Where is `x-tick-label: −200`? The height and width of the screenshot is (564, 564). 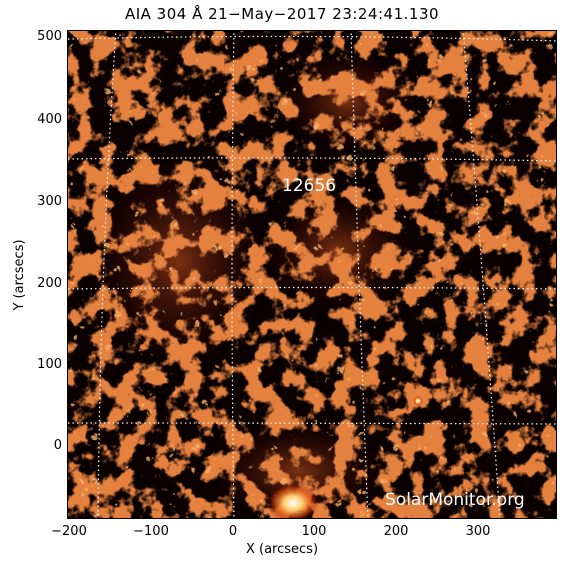
x-tick-label: −200 is located at coordinates (69, 531).